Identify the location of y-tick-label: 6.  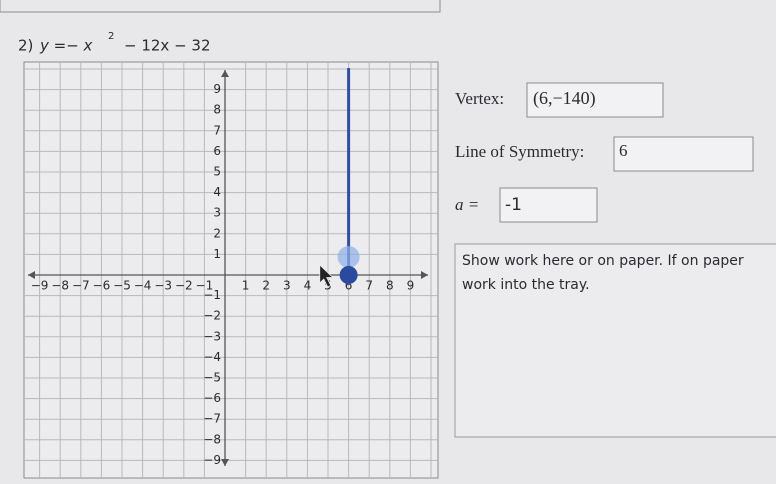
(217, 151).